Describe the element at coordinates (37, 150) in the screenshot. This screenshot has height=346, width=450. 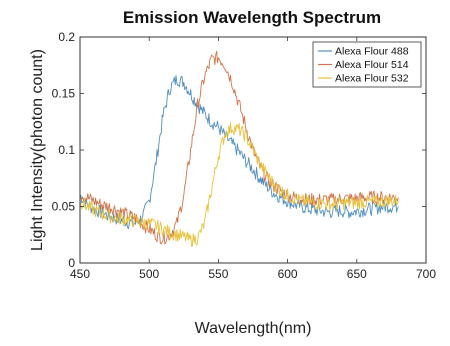
I see `y-axis-label: Light Intensity(photon count)` at that location.